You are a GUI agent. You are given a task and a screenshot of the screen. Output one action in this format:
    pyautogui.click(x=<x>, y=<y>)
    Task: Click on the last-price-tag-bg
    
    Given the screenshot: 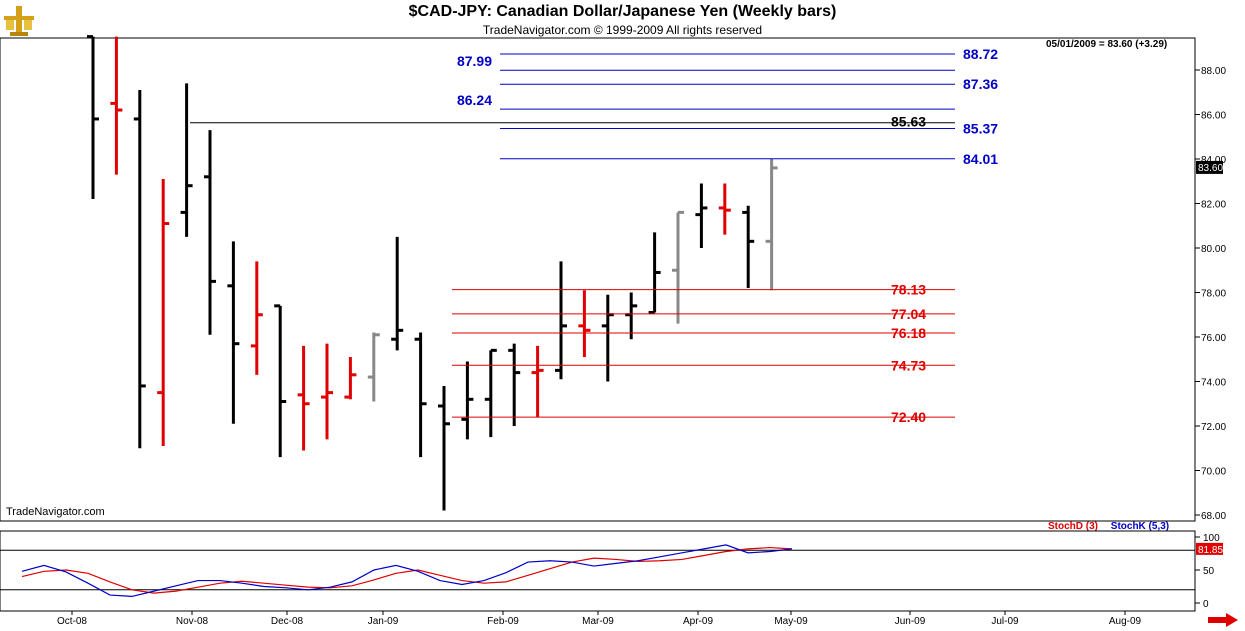 What is the action you would take?
    pyautogui.click(x=1209, y=167)
    